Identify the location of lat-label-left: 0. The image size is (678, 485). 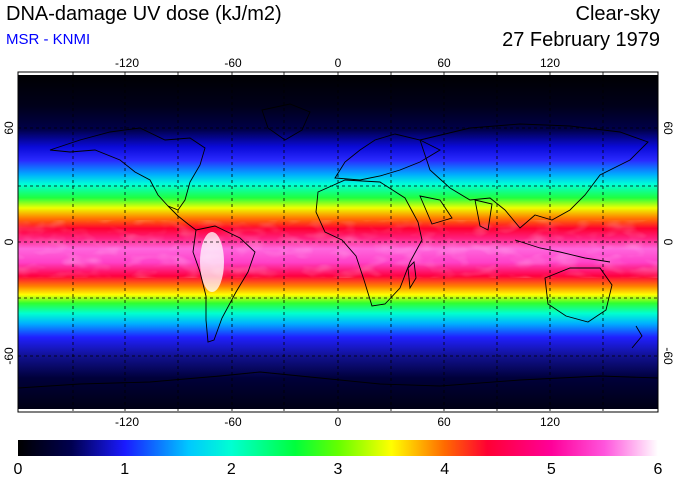
(9, 241).